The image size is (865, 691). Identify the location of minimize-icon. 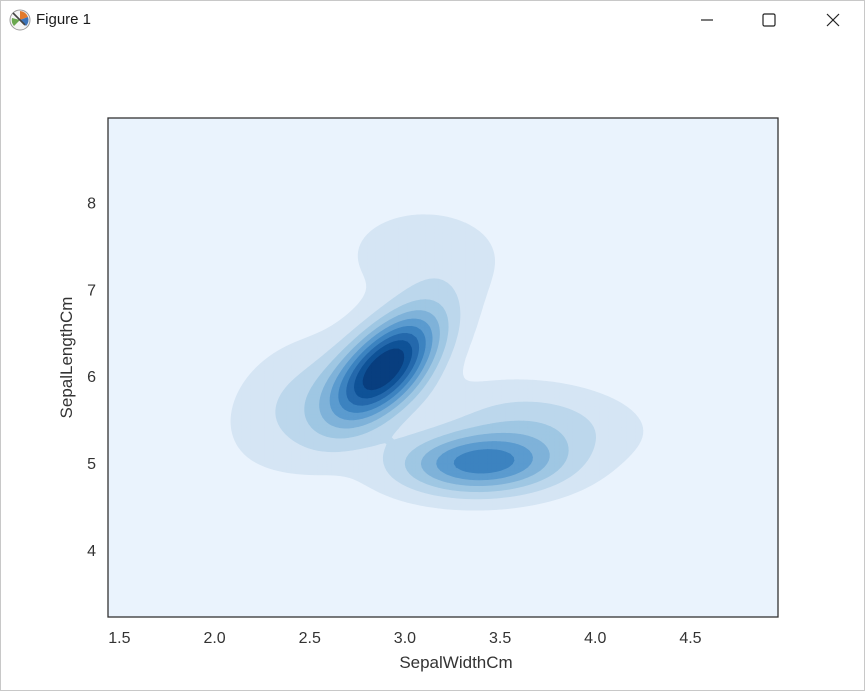
(707, 20).